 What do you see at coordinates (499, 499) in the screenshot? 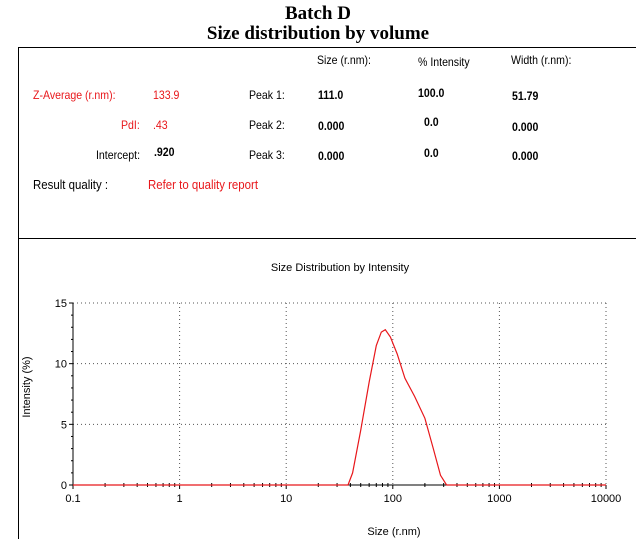
I see `x-tick-label: 1000` at bounding box center [499, 499].